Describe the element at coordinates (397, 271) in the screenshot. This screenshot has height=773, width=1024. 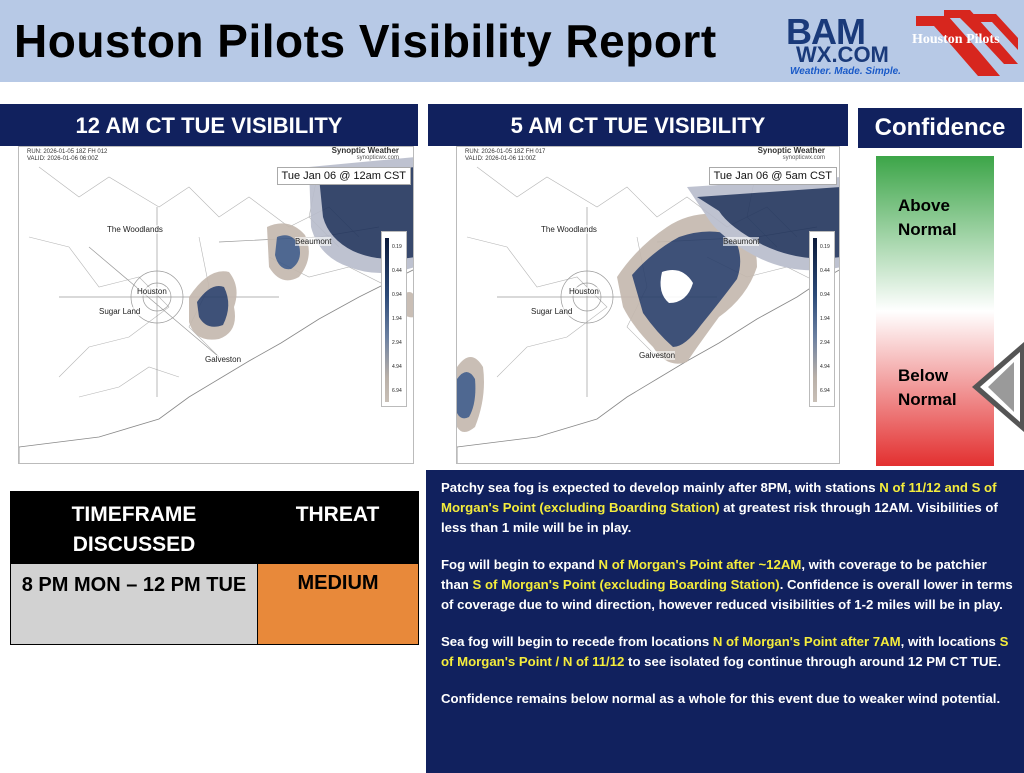
I see `map1-legend-tick: 0.44` at that location.